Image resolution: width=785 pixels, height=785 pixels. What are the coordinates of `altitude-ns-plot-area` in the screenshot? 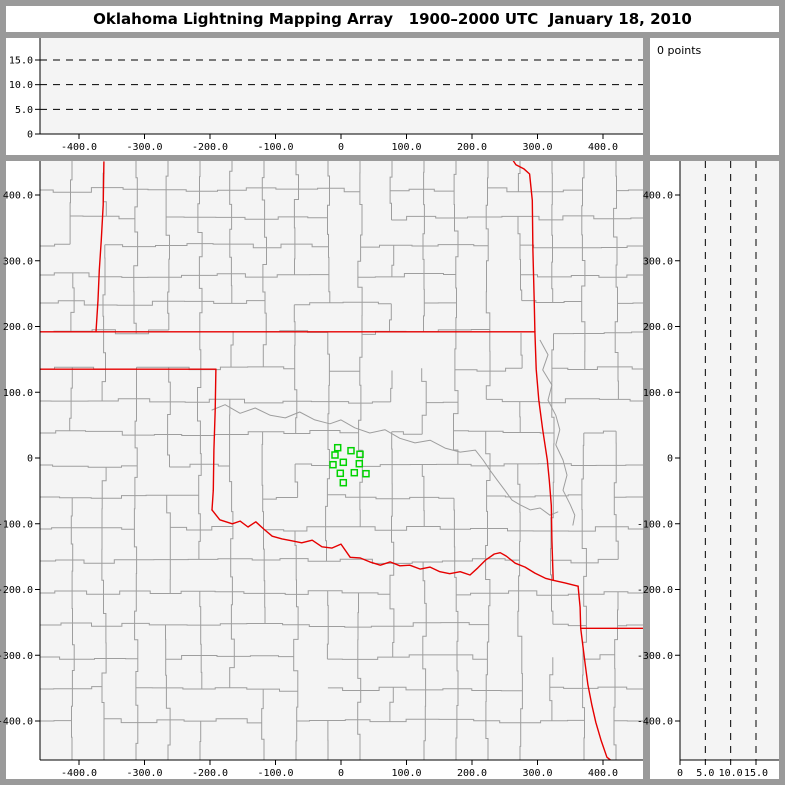 It's located at (729, 460).